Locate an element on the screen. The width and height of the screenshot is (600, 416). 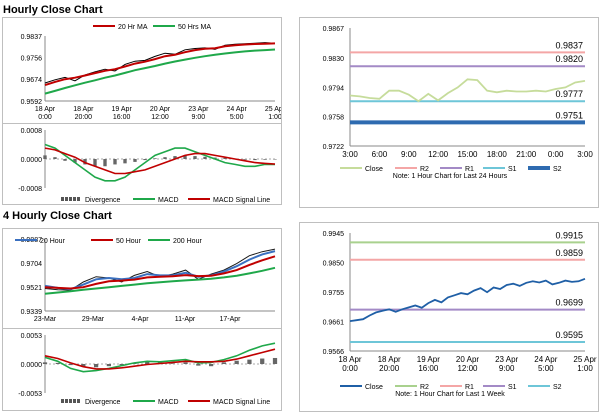
h-price-ytick-label: 0.9837 is located at coordinates (32, 37).